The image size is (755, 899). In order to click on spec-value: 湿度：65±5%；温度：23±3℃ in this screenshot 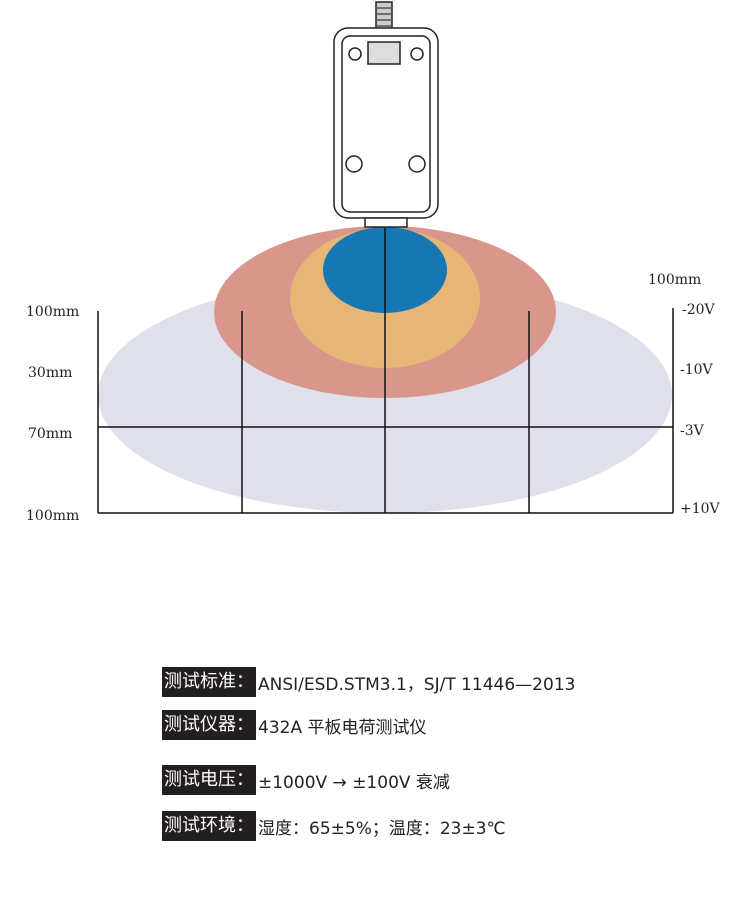, I will do `click(382, 828)`.